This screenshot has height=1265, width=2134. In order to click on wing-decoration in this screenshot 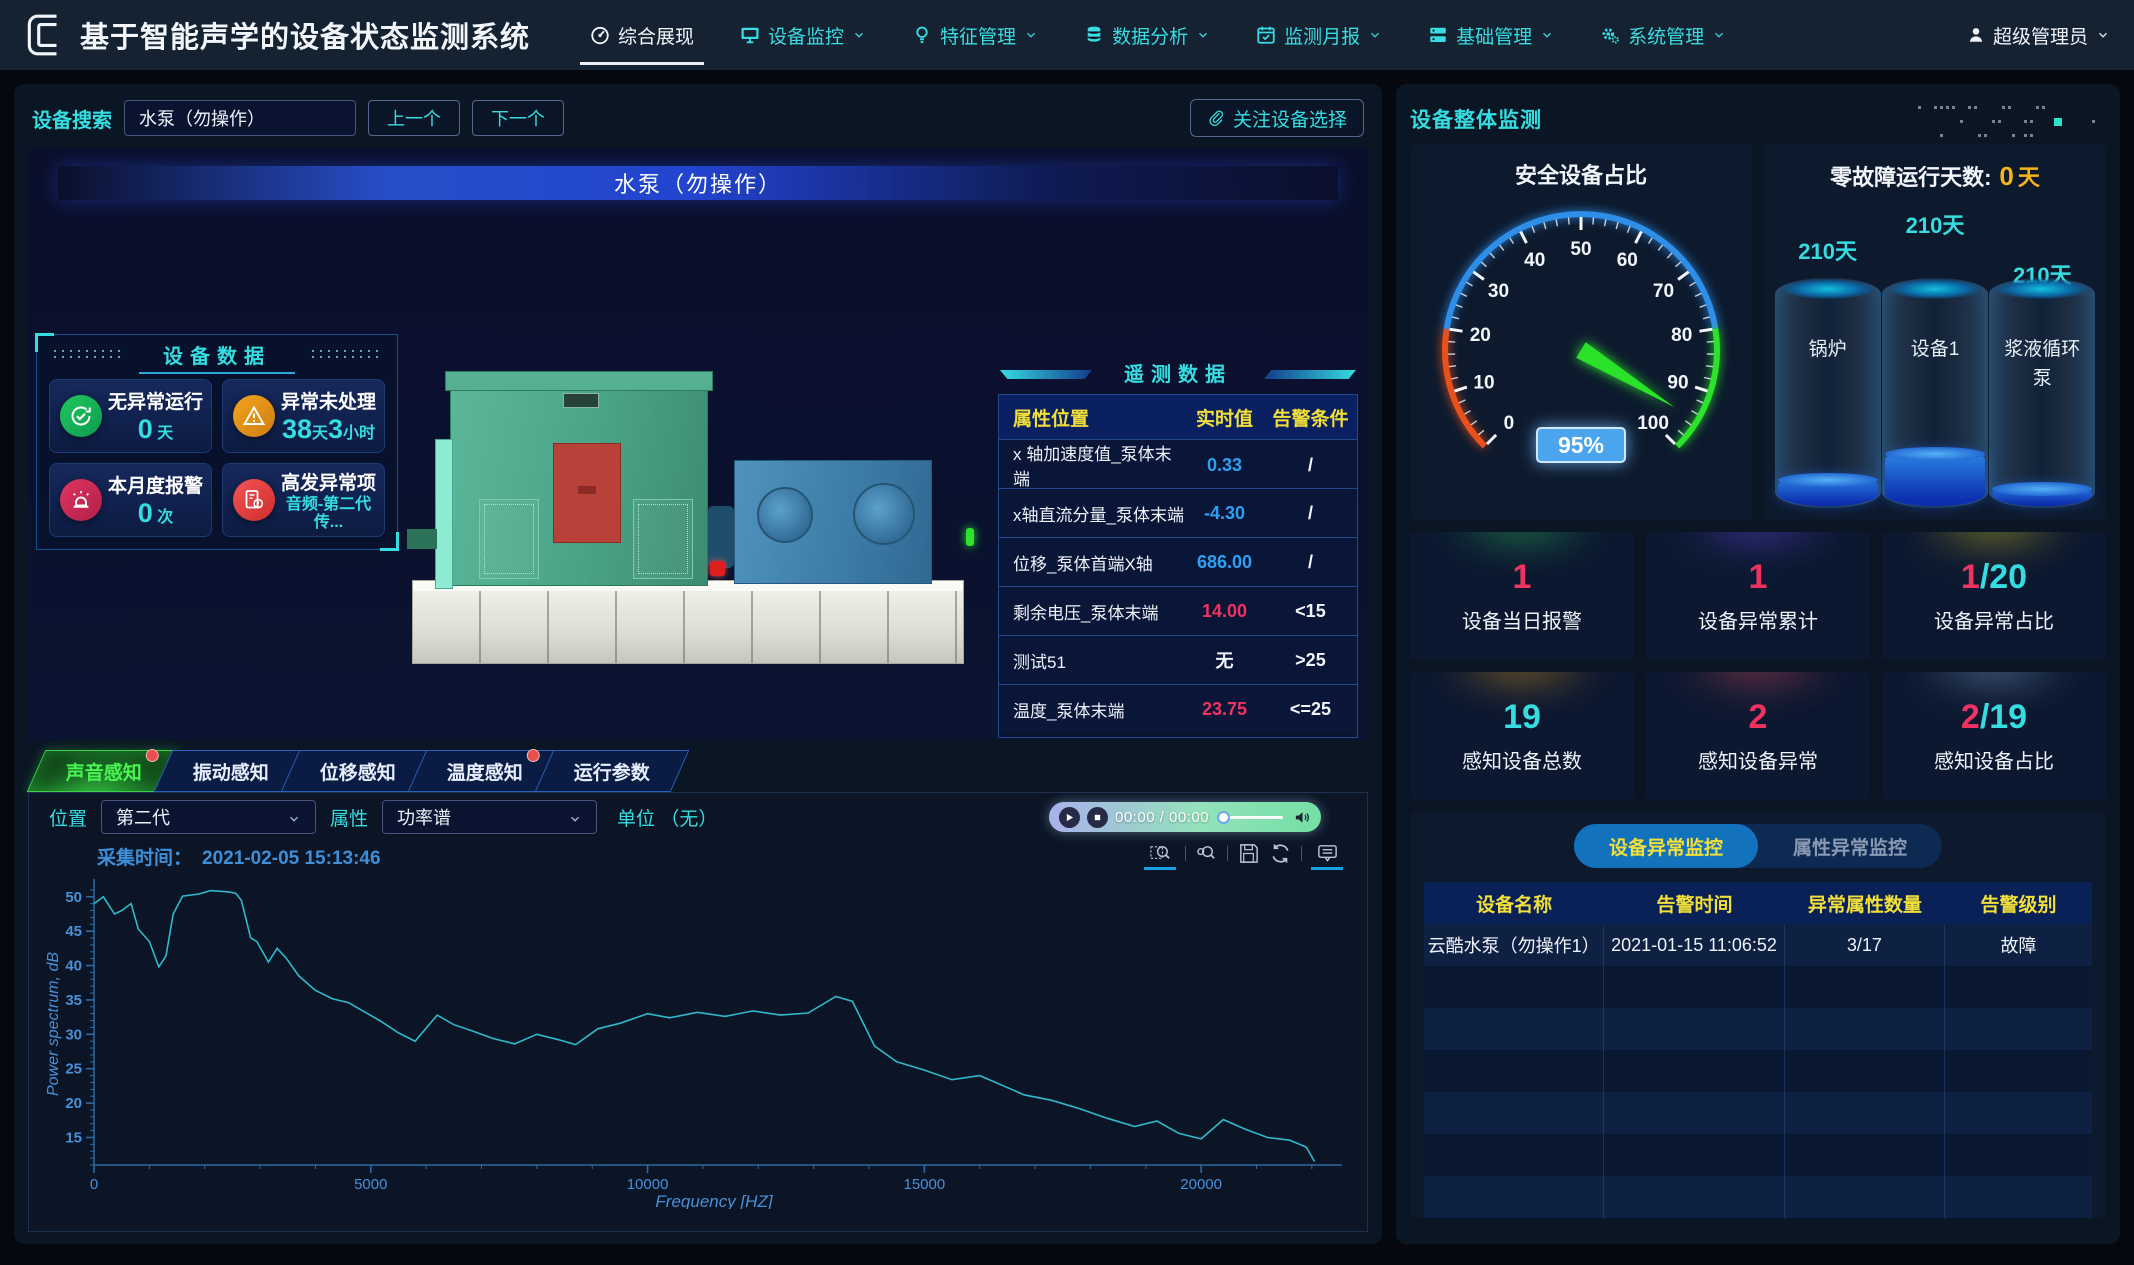, I will do `click(1310, 374)`.